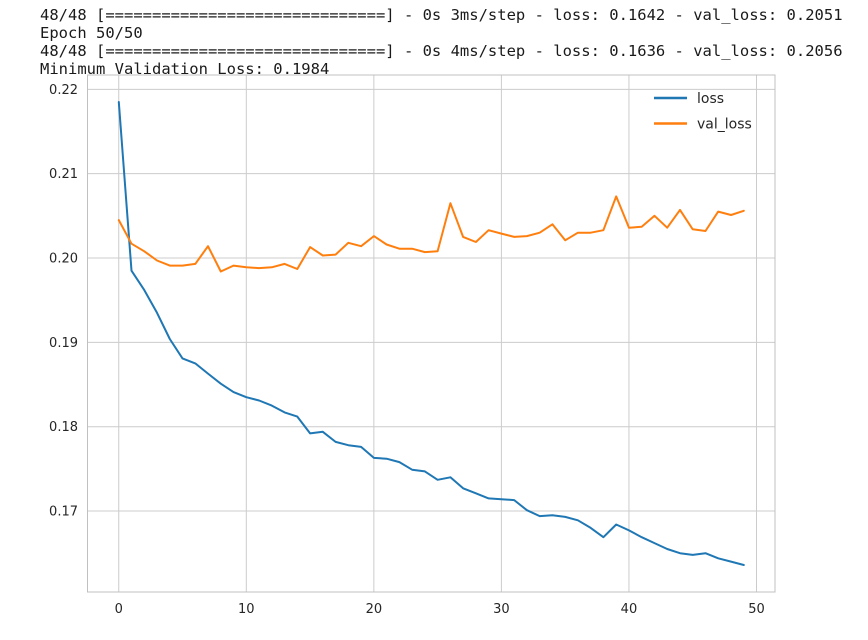 Image resolution: width=868 pixels, height=640 pixels. What do you see at coordinates (119, 609) in the screenshot?
I see `x-tick-label: 0` at bounding box center [119, 609].